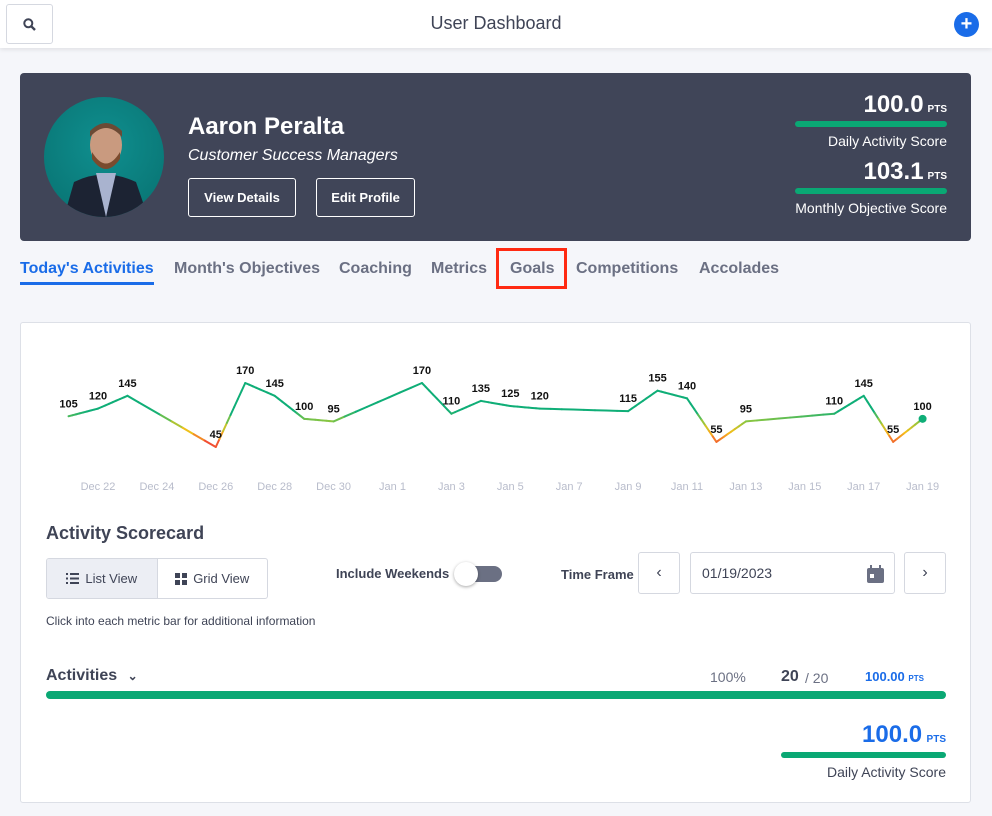 The width and height of the screenshot is (992, 816). What do you see at coordinates (510, 487) in the screenshot?
I see `x-tick-label: Jan 5` at bounding box center [510, 487].